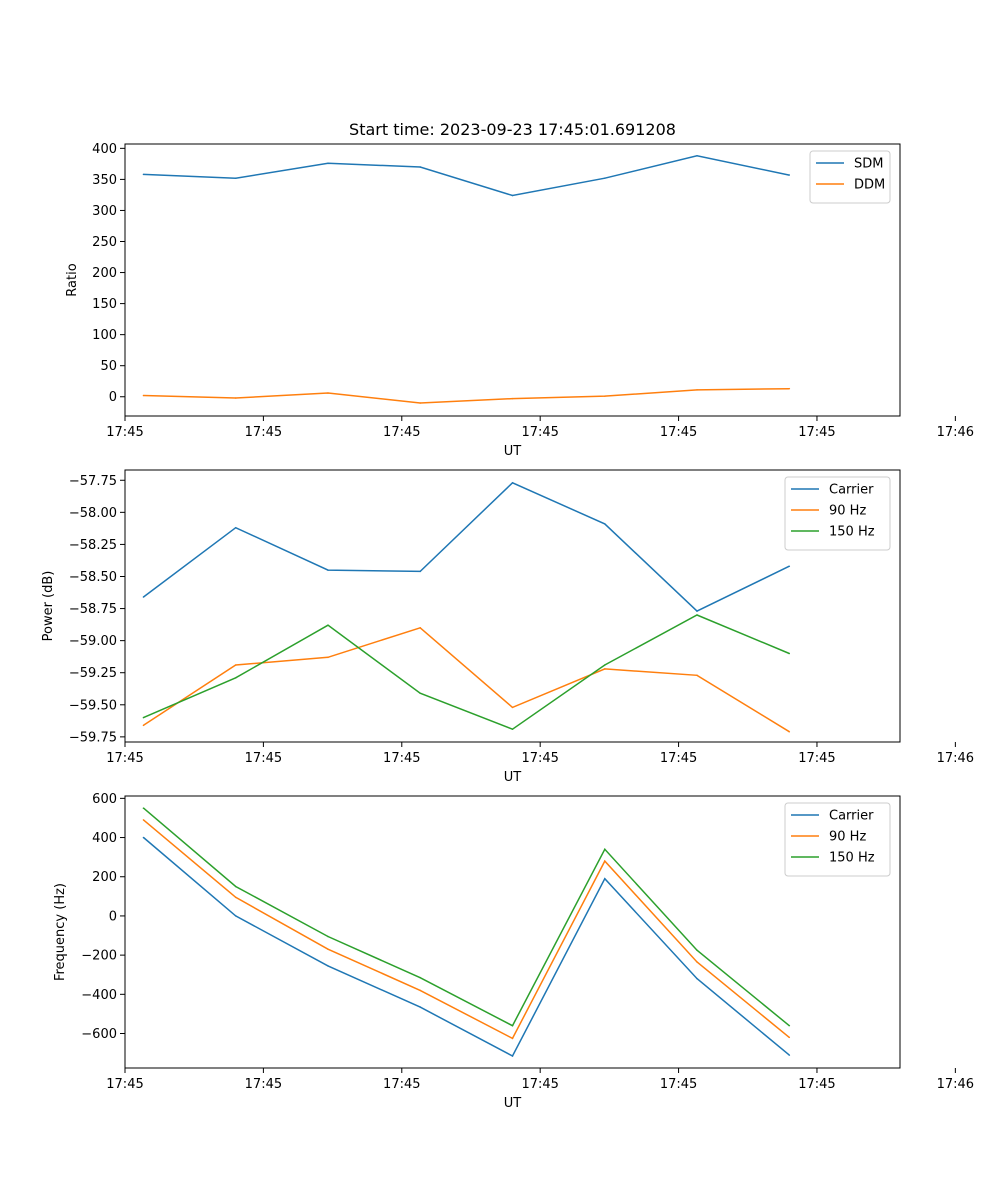  What do you see at coordinates (113, 397) in the screenshot?
I see `y-tick-label: 0` at bounding box center [113, 397].